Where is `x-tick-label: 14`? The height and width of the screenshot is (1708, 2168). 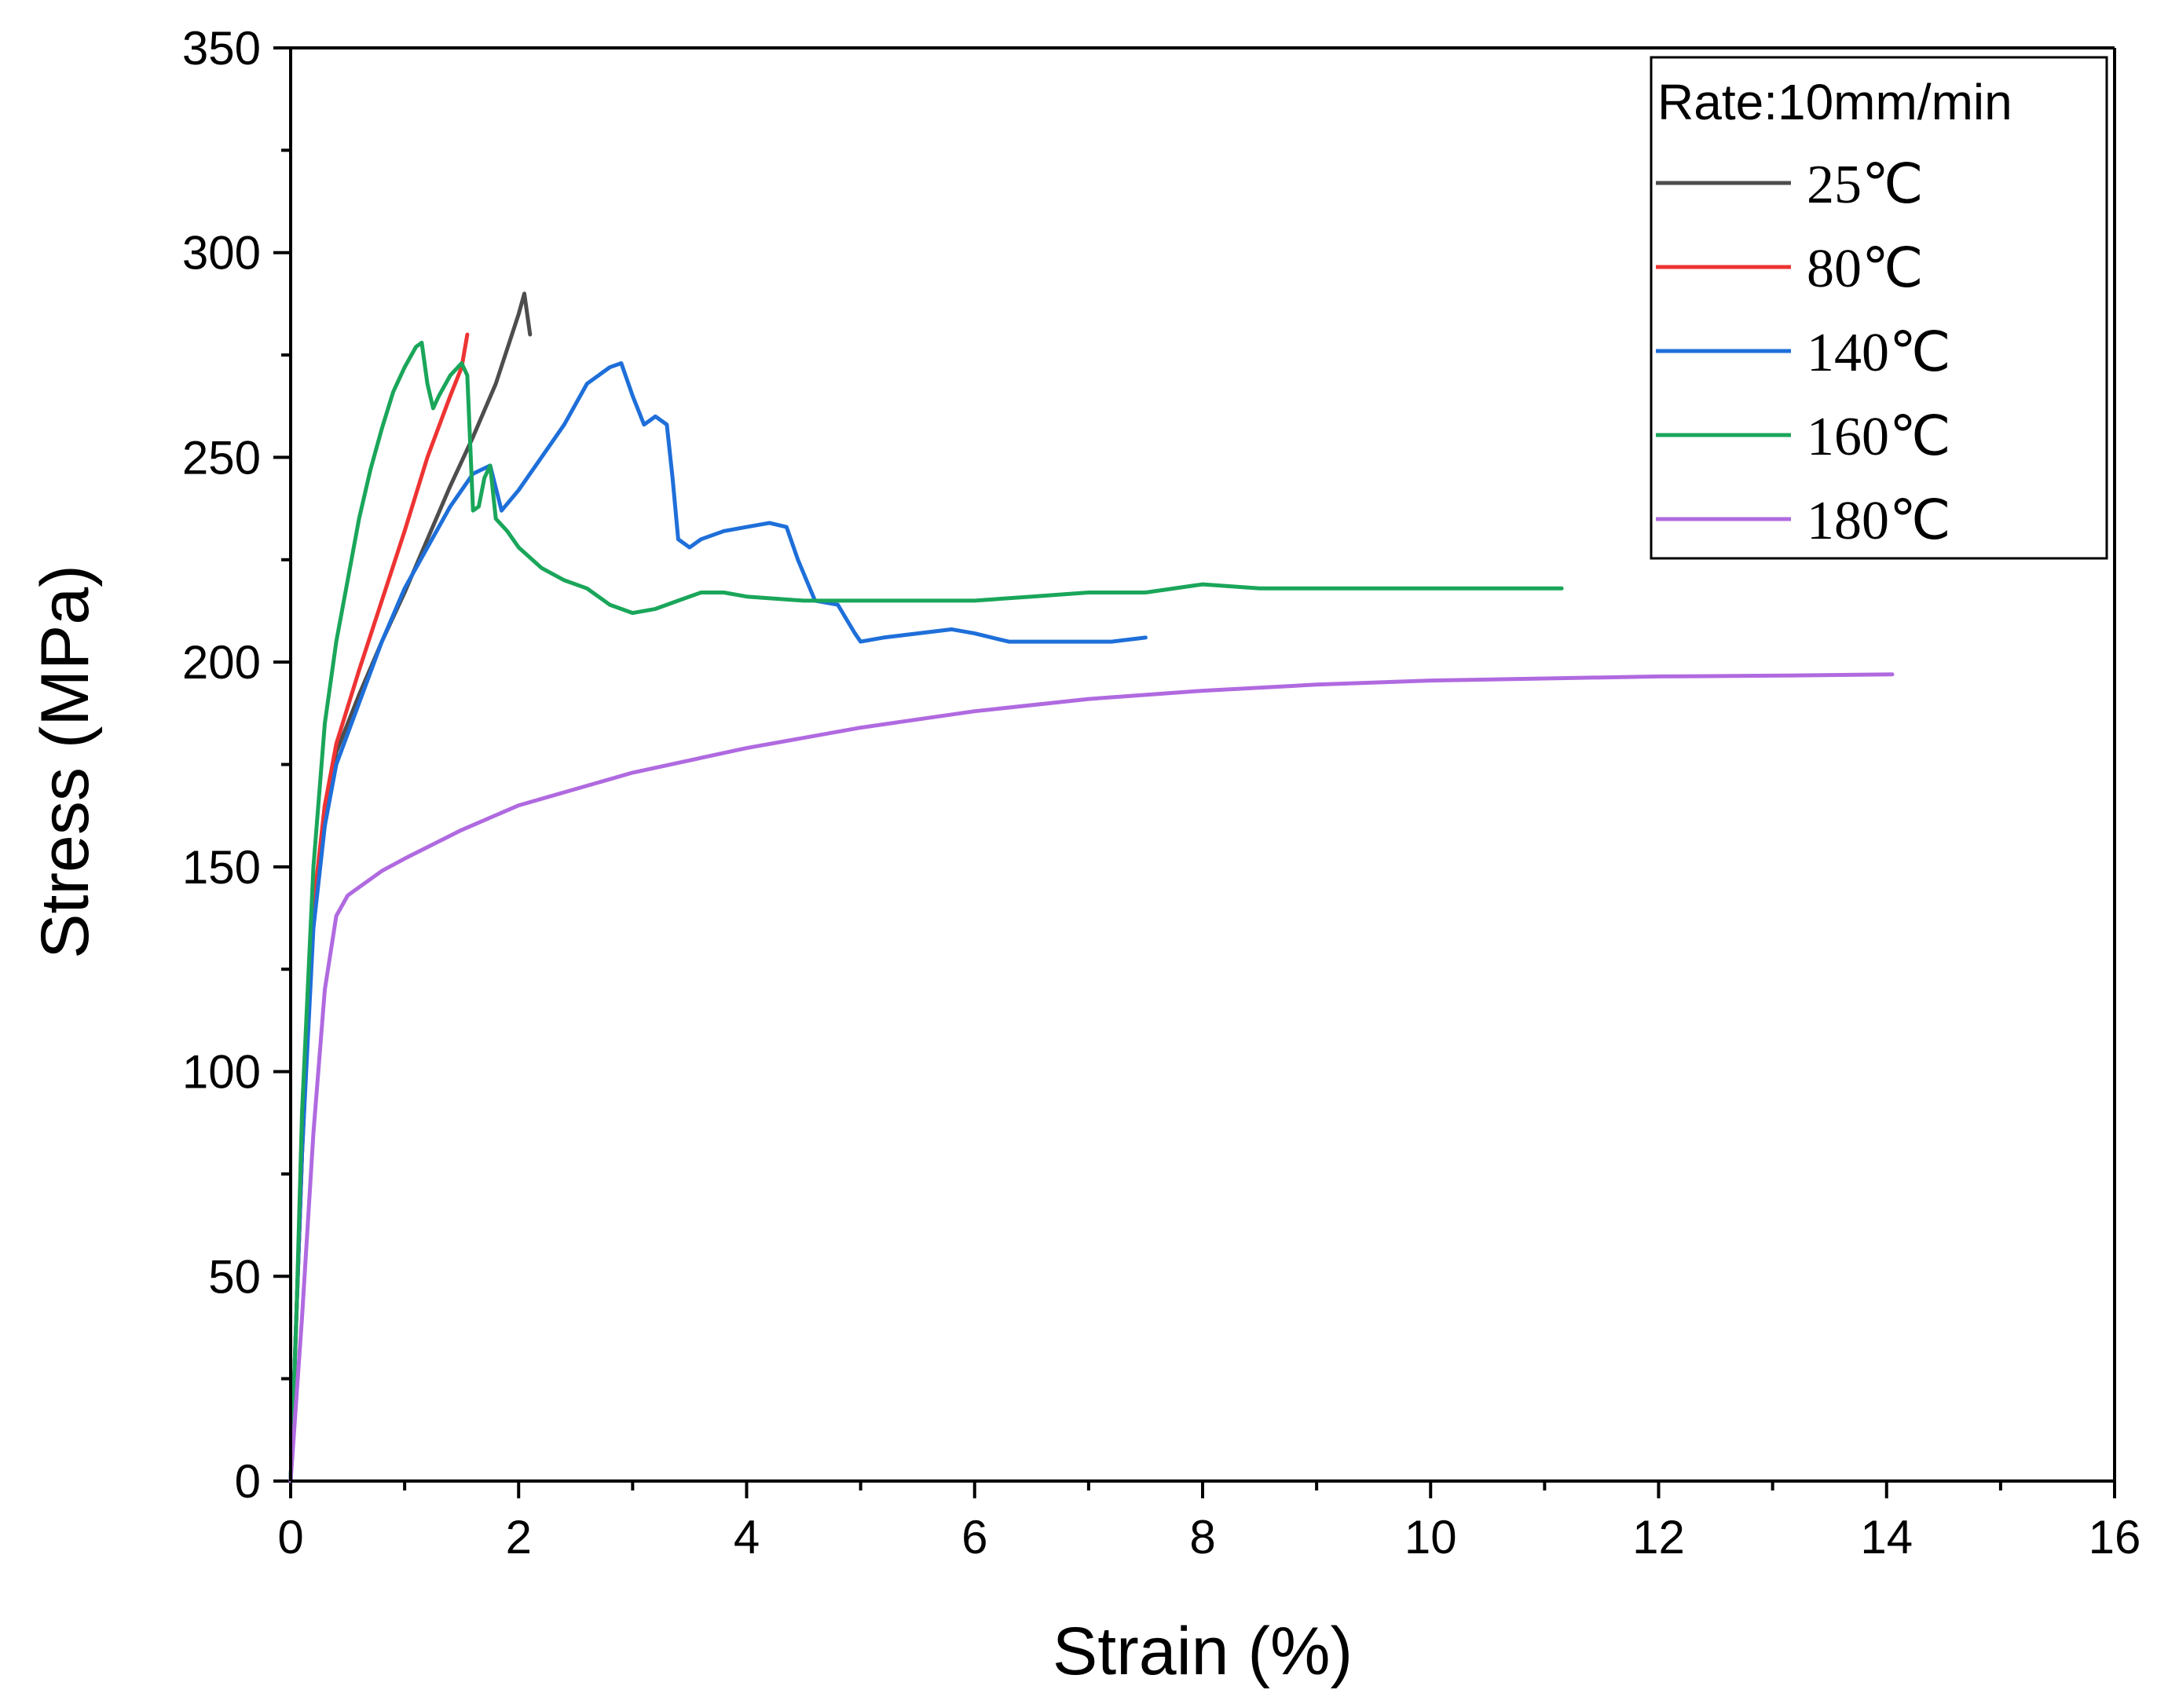 x-tick-label: 14 is located at coordinates (1887, 1537).